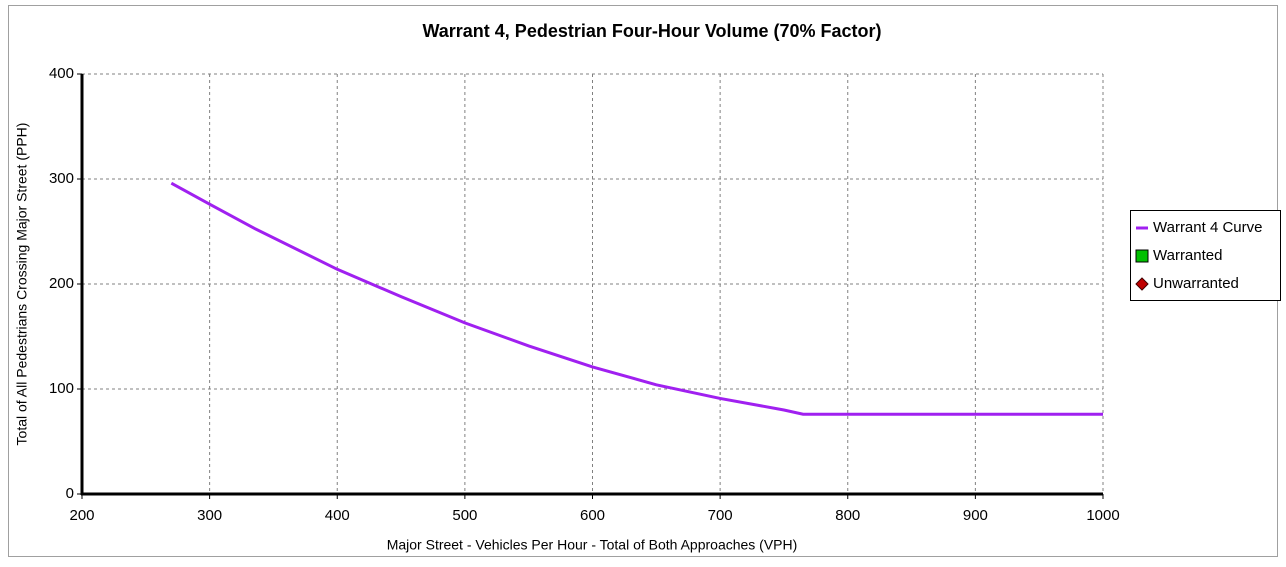  Describe the element at coordinates (61, 283) in the screenshot. I see `y-tick-label: 200` at that location.